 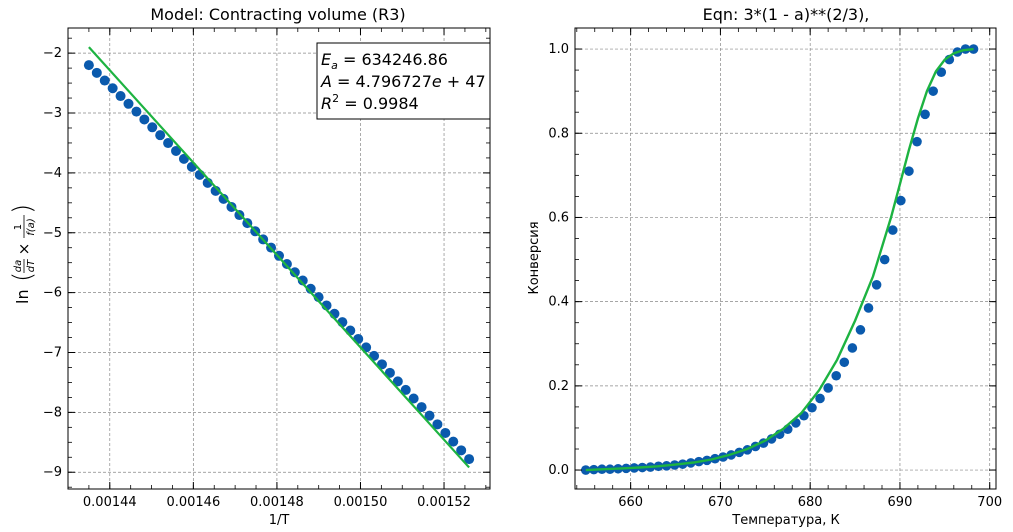 I want to click on fit-parameters-frame, so click(x=403, y=81).